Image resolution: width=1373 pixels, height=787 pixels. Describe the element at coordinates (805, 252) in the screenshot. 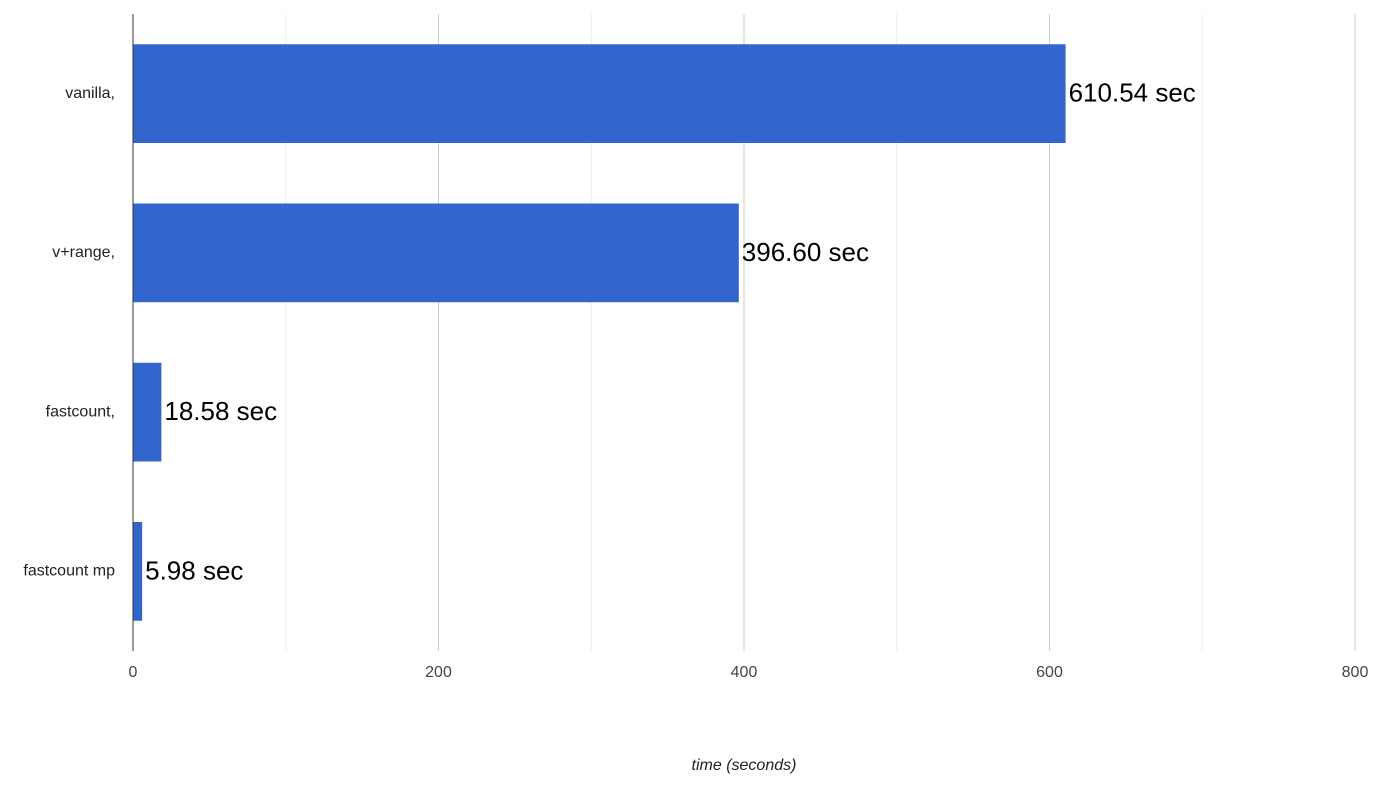

I see `value-label: 396.60 sec` at that location.